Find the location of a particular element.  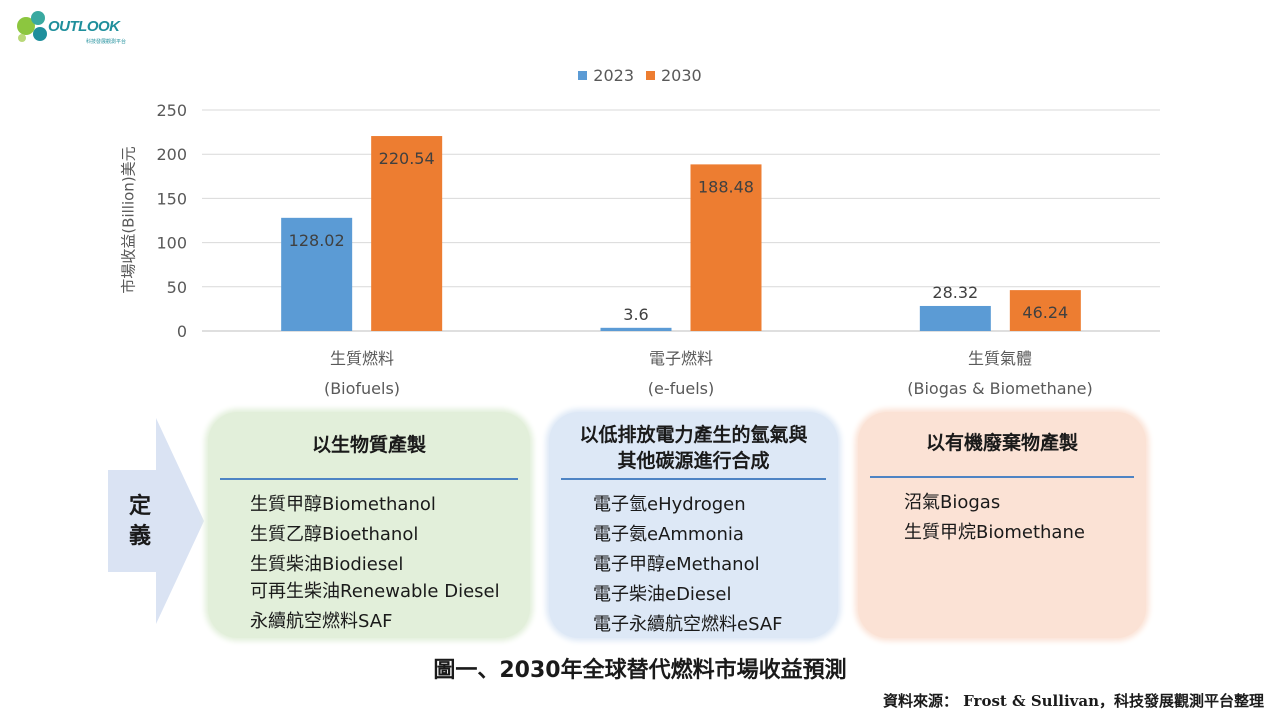

figure-caption: 圖一、2030年全球替代燃料市場收益預測 is located at coordinates (640, 670).